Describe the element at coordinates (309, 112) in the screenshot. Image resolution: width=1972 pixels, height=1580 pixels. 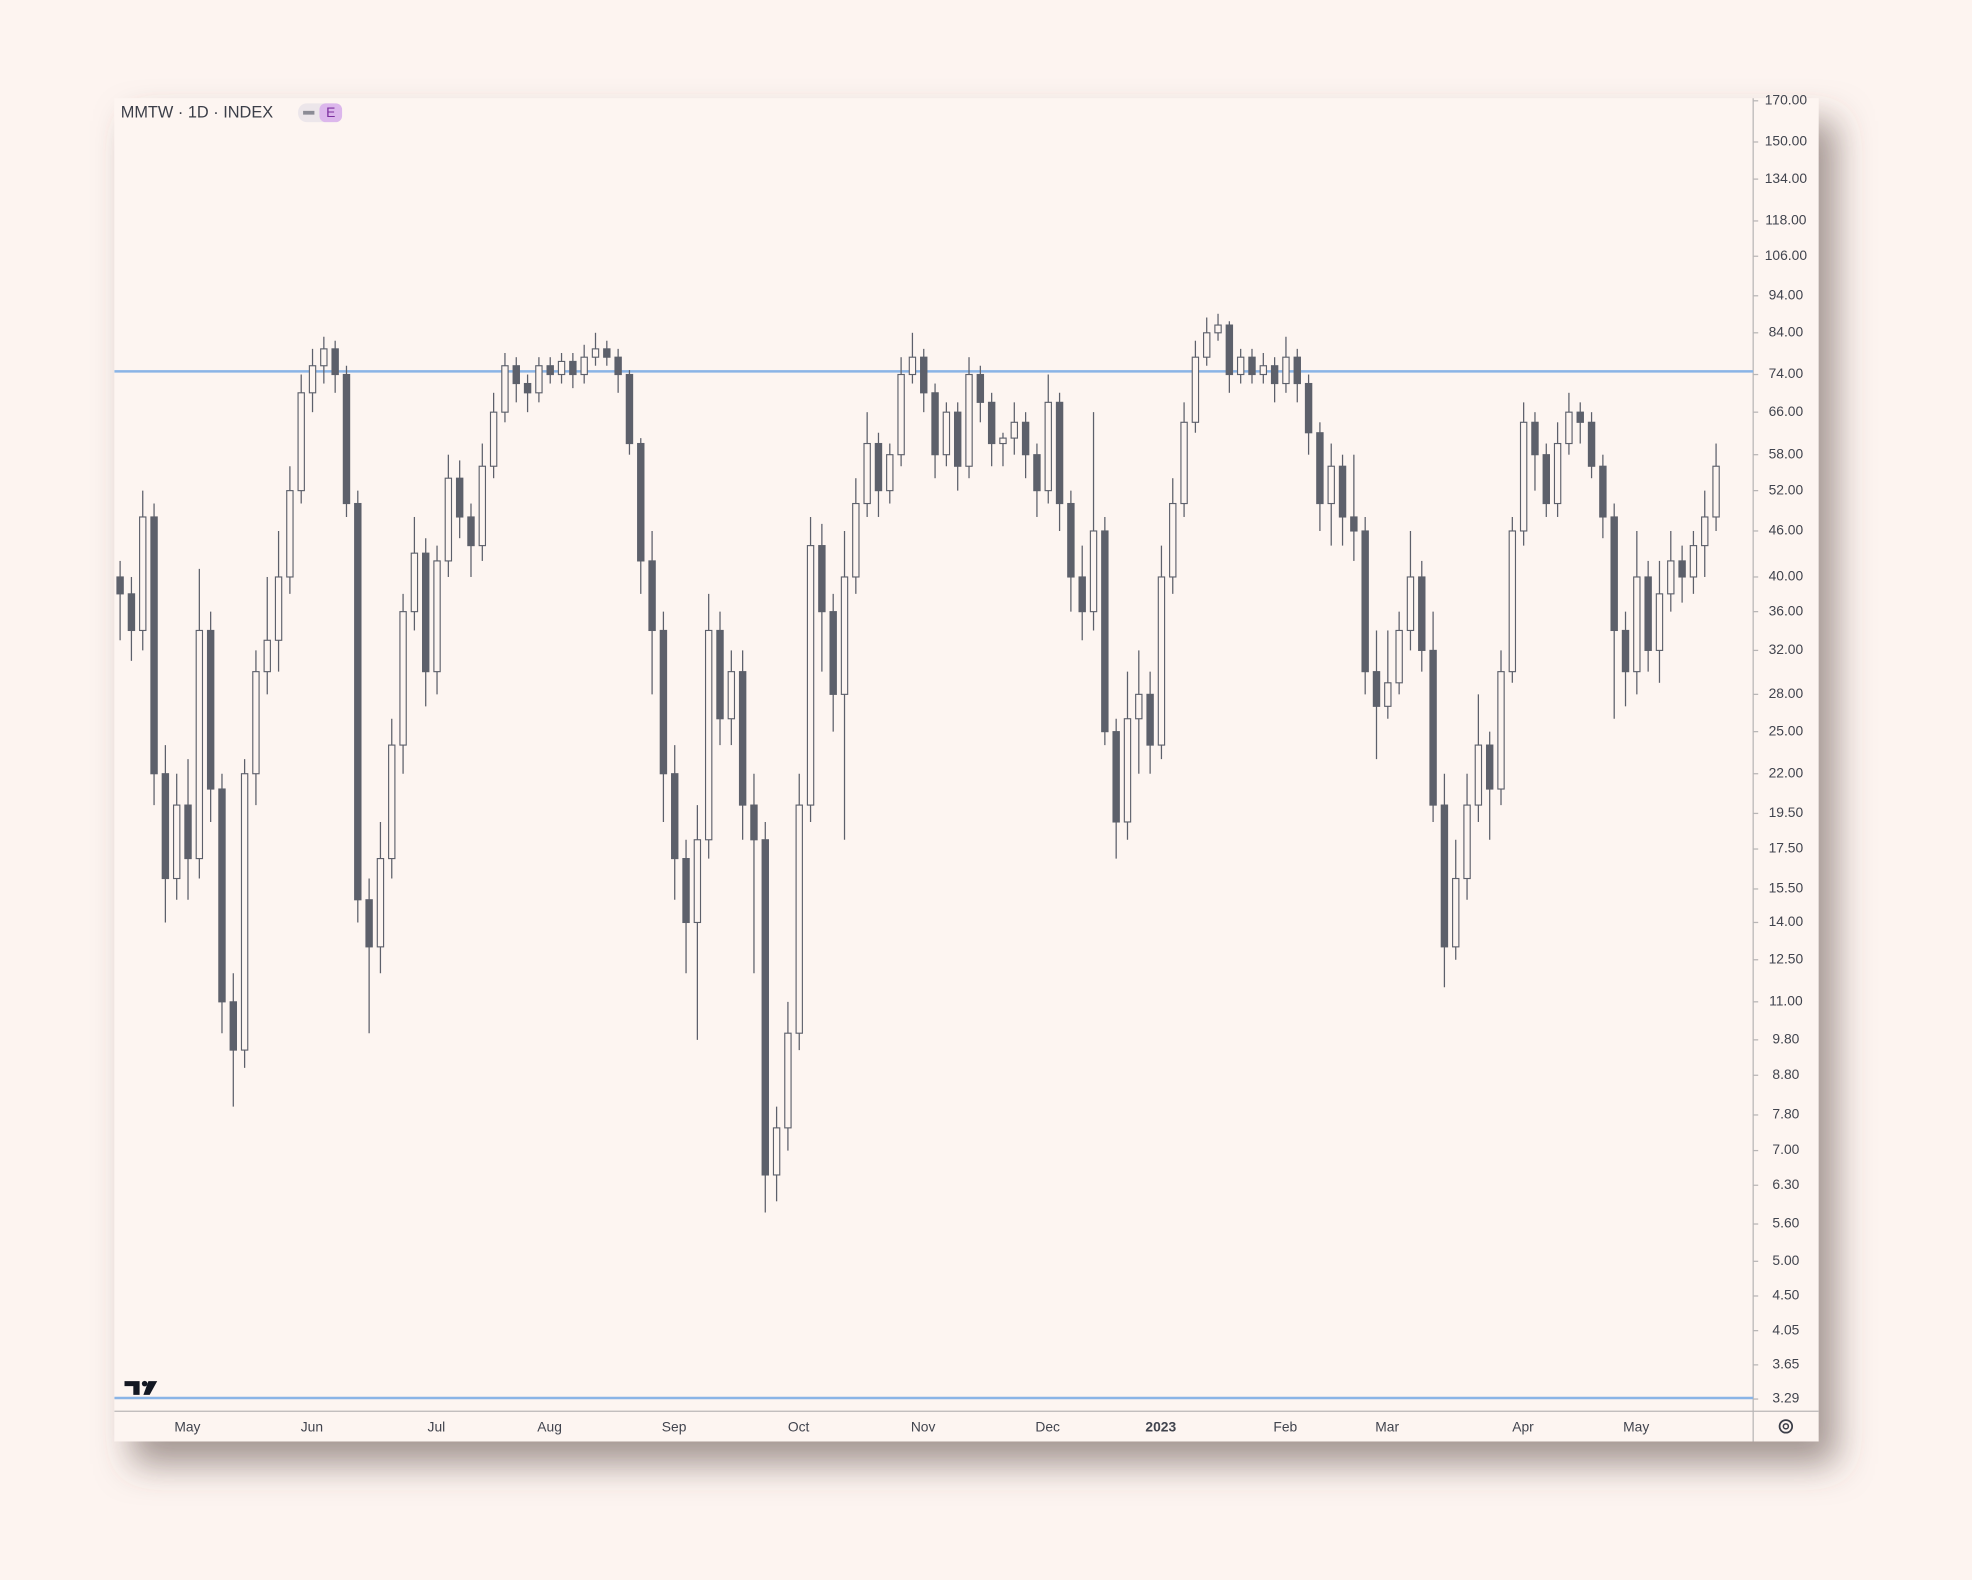
I see `badge-icon` at that location.